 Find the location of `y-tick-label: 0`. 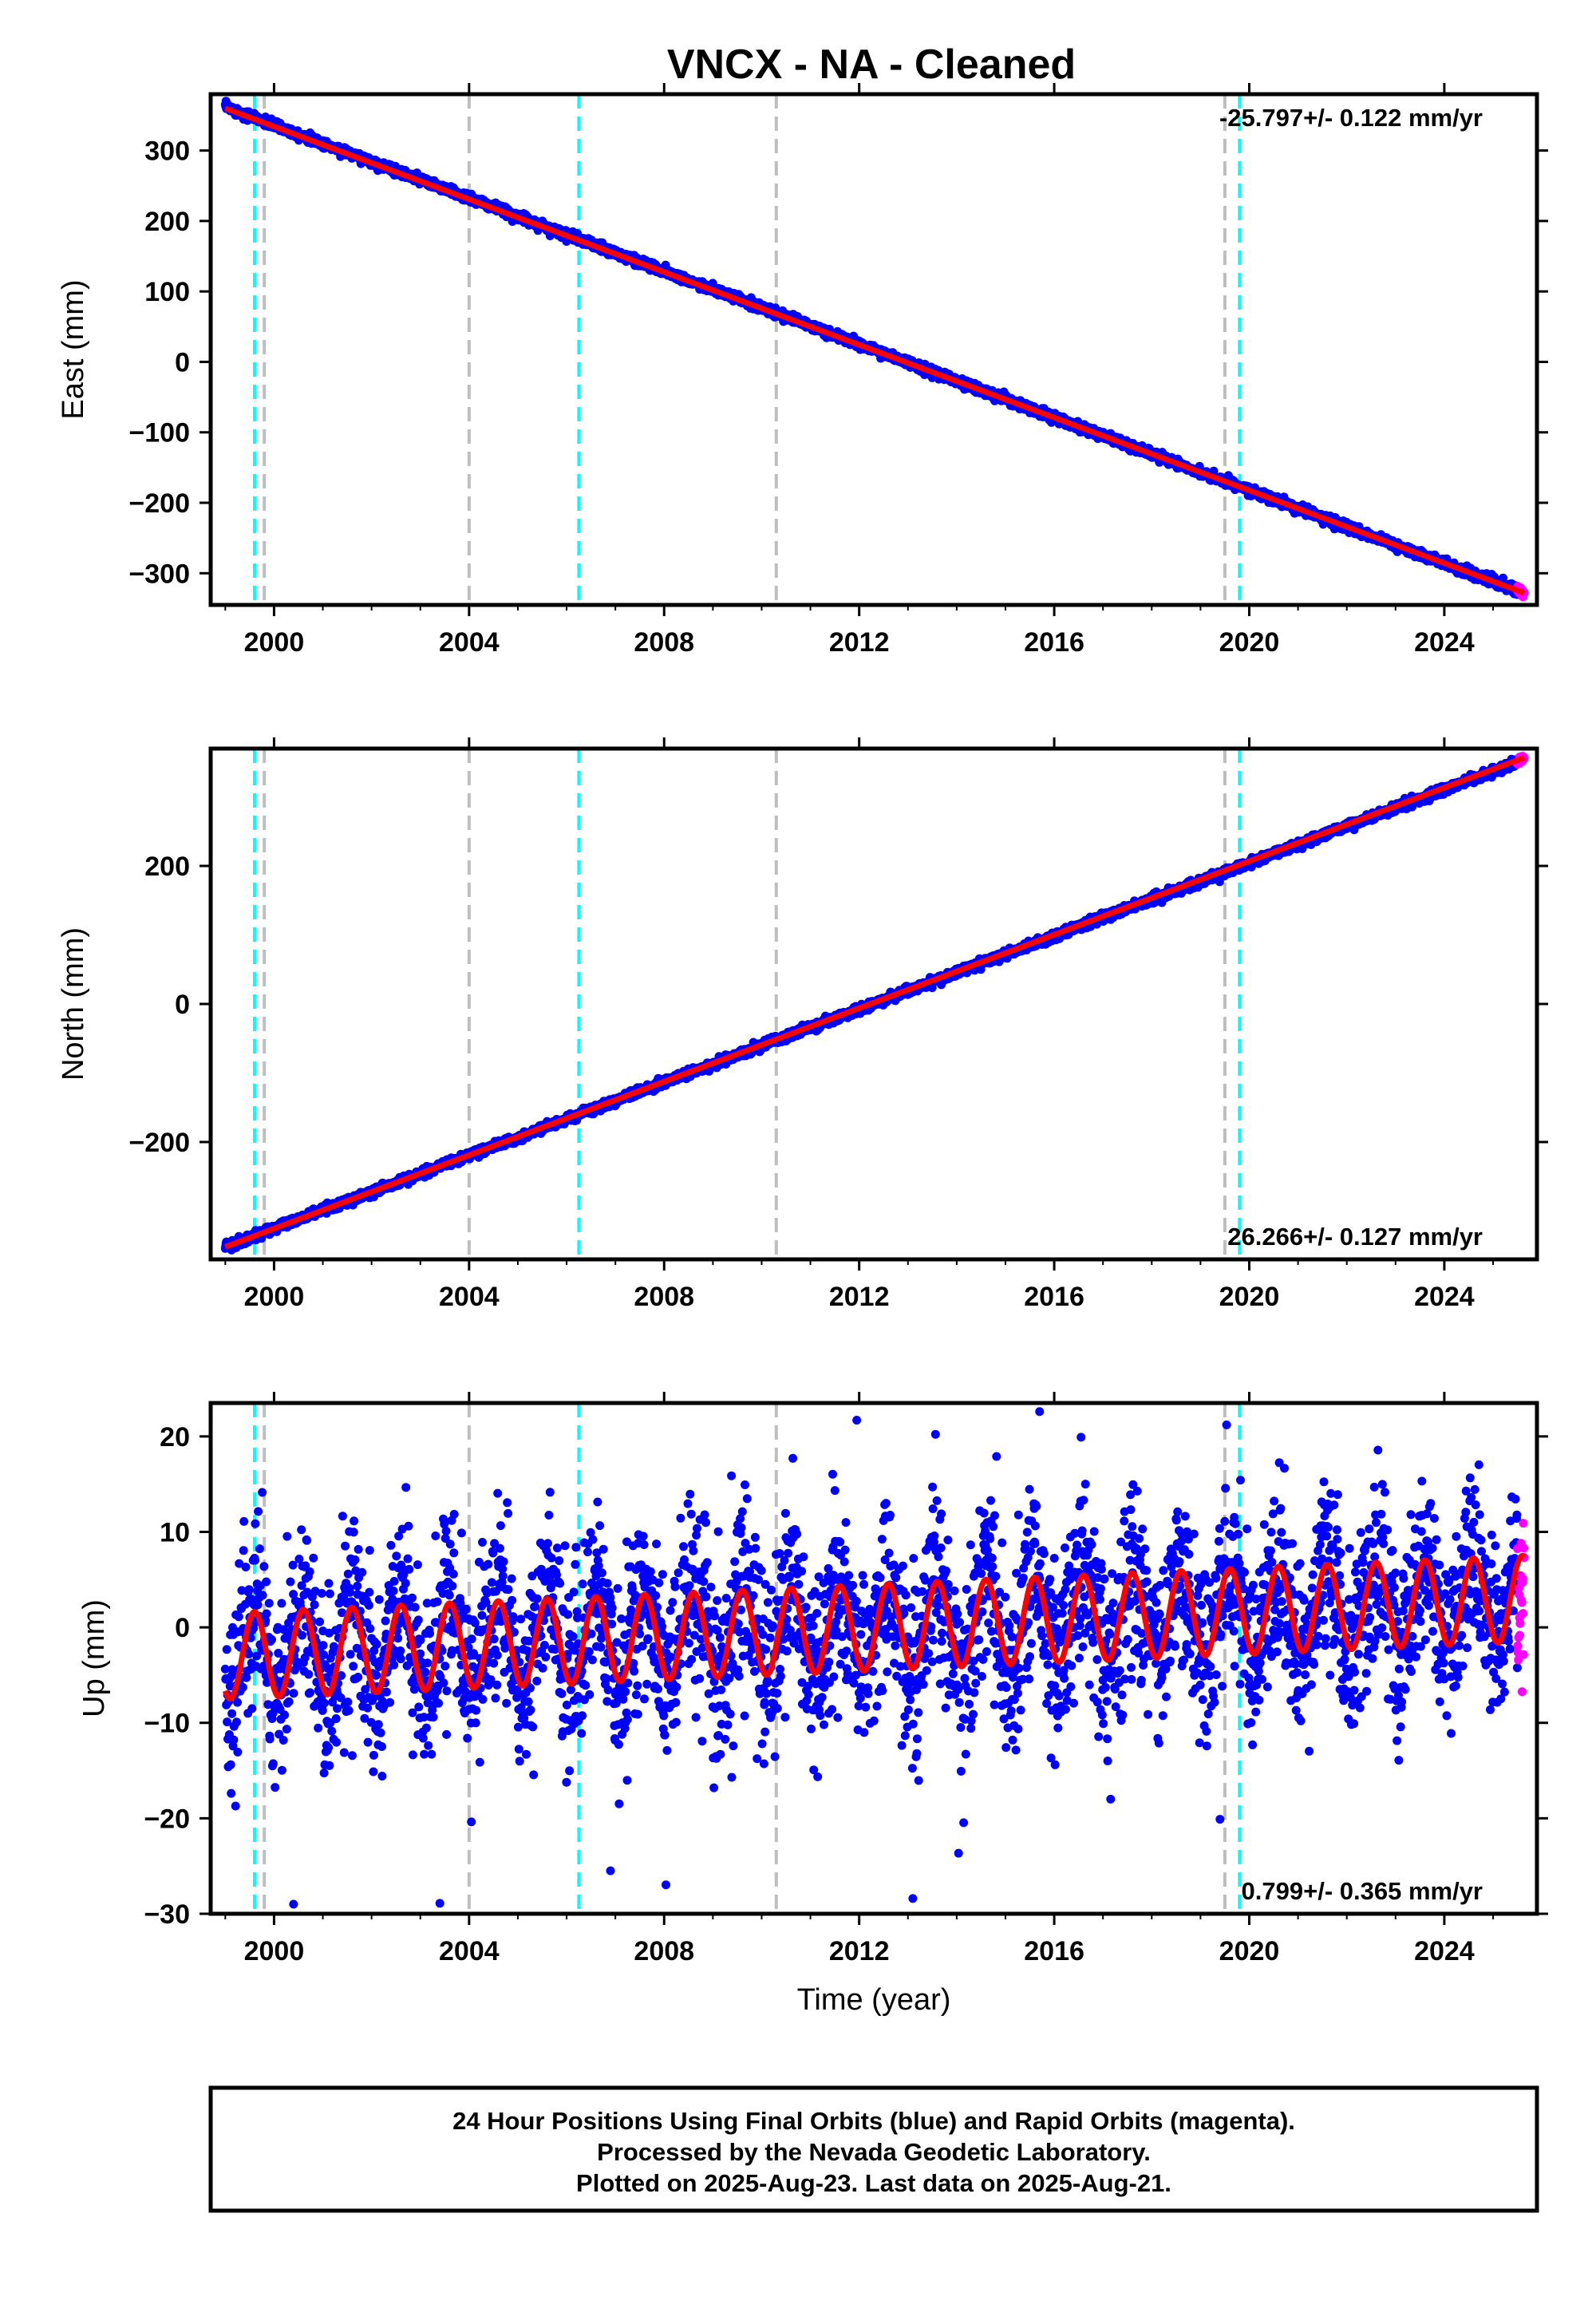

y-tick-label: 0 is located at coordinates (182, 362).